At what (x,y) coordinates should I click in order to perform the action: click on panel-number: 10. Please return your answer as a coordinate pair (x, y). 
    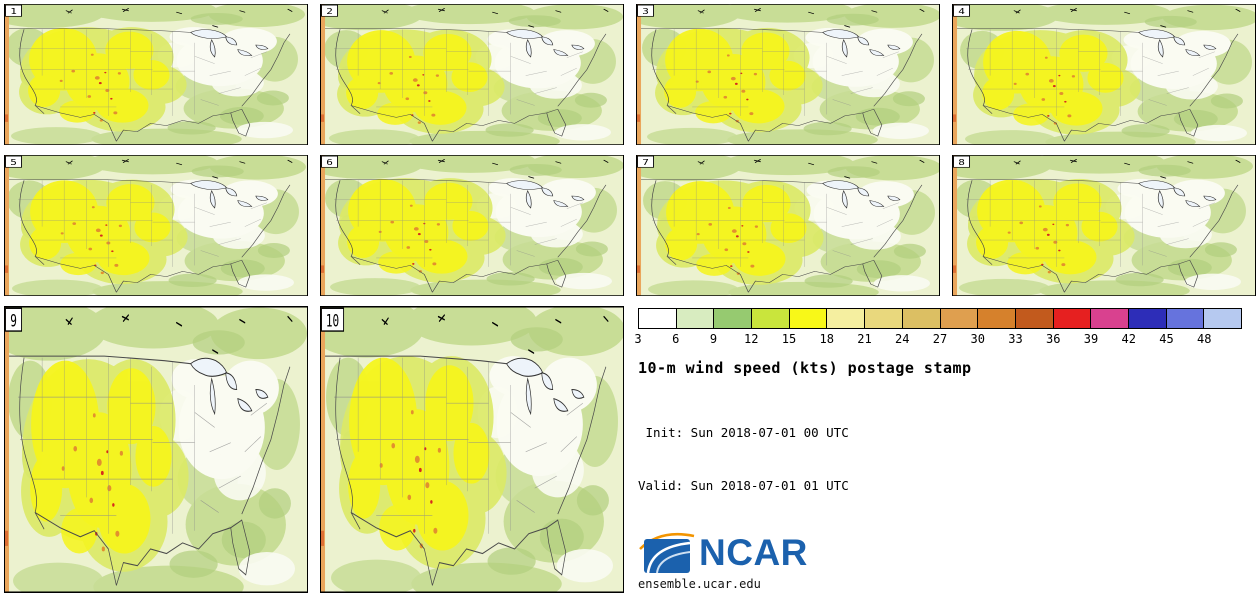
    Looking at the image, I should click on (332, 321).